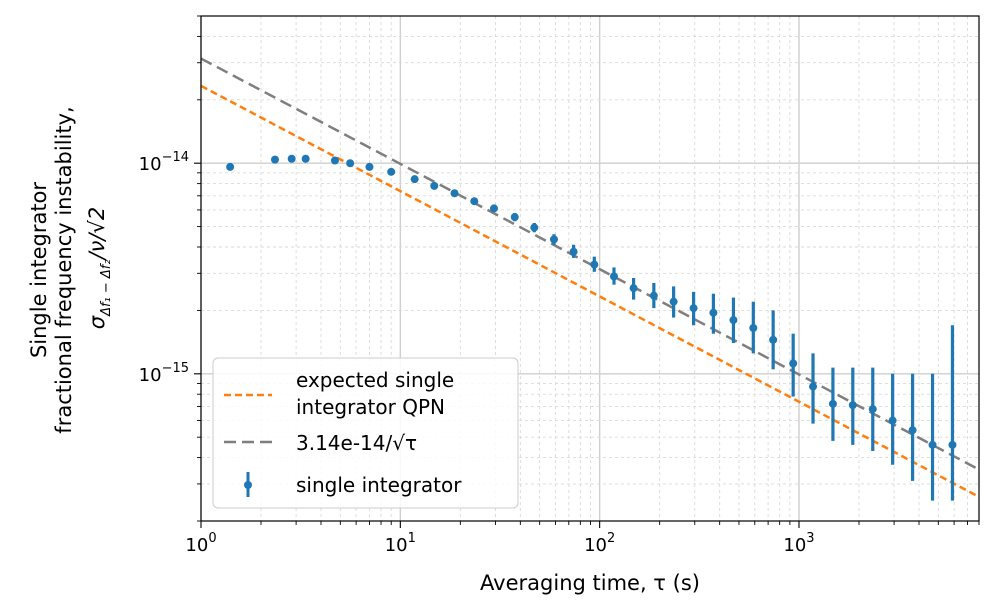  Describe the element at coordinates (164, 373) in the screenshot. I see `y-tick-label: 10−15` at that location.